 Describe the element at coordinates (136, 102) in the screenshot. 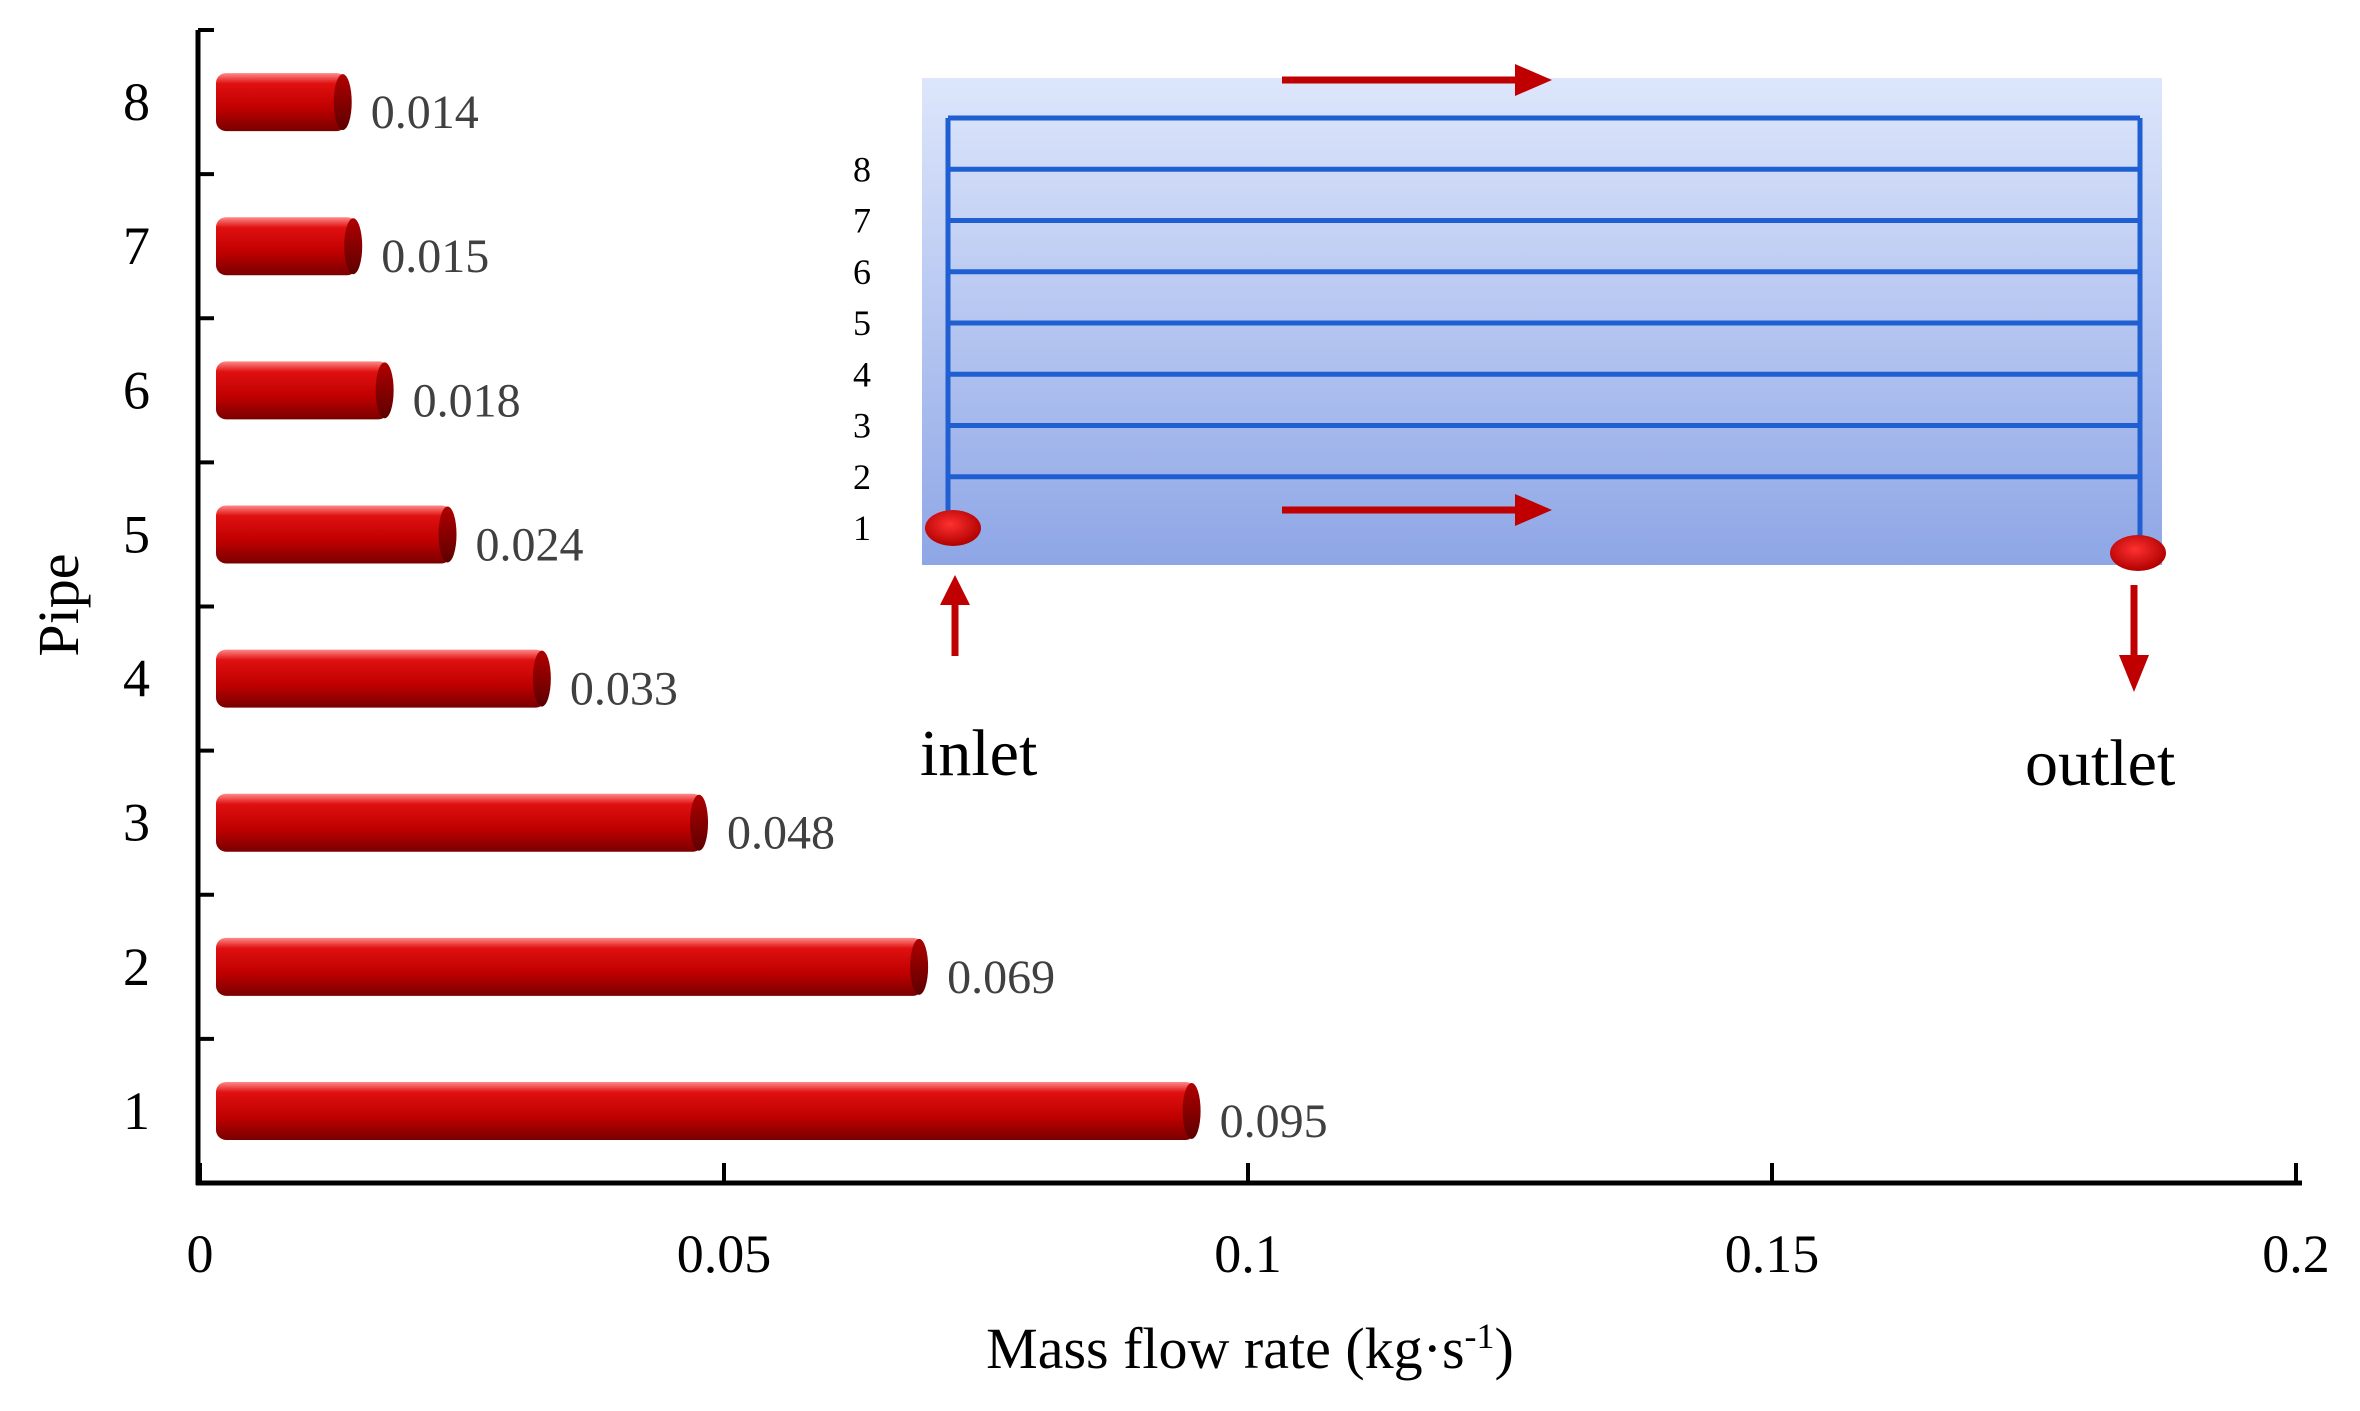

I see `y-tick-label: 8` at that location.